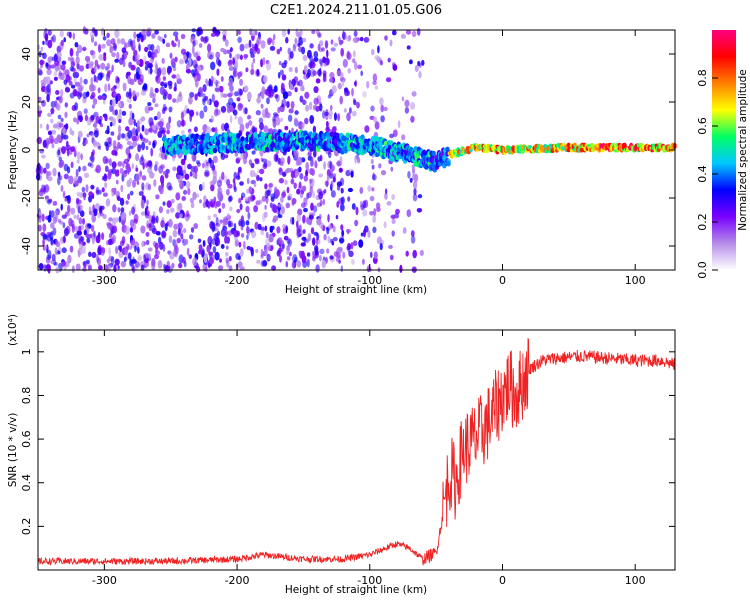 This screenshot has height=600, width=750. I want to click on spectrogram-x-label: Height of straight line (km), so click(356, 290).